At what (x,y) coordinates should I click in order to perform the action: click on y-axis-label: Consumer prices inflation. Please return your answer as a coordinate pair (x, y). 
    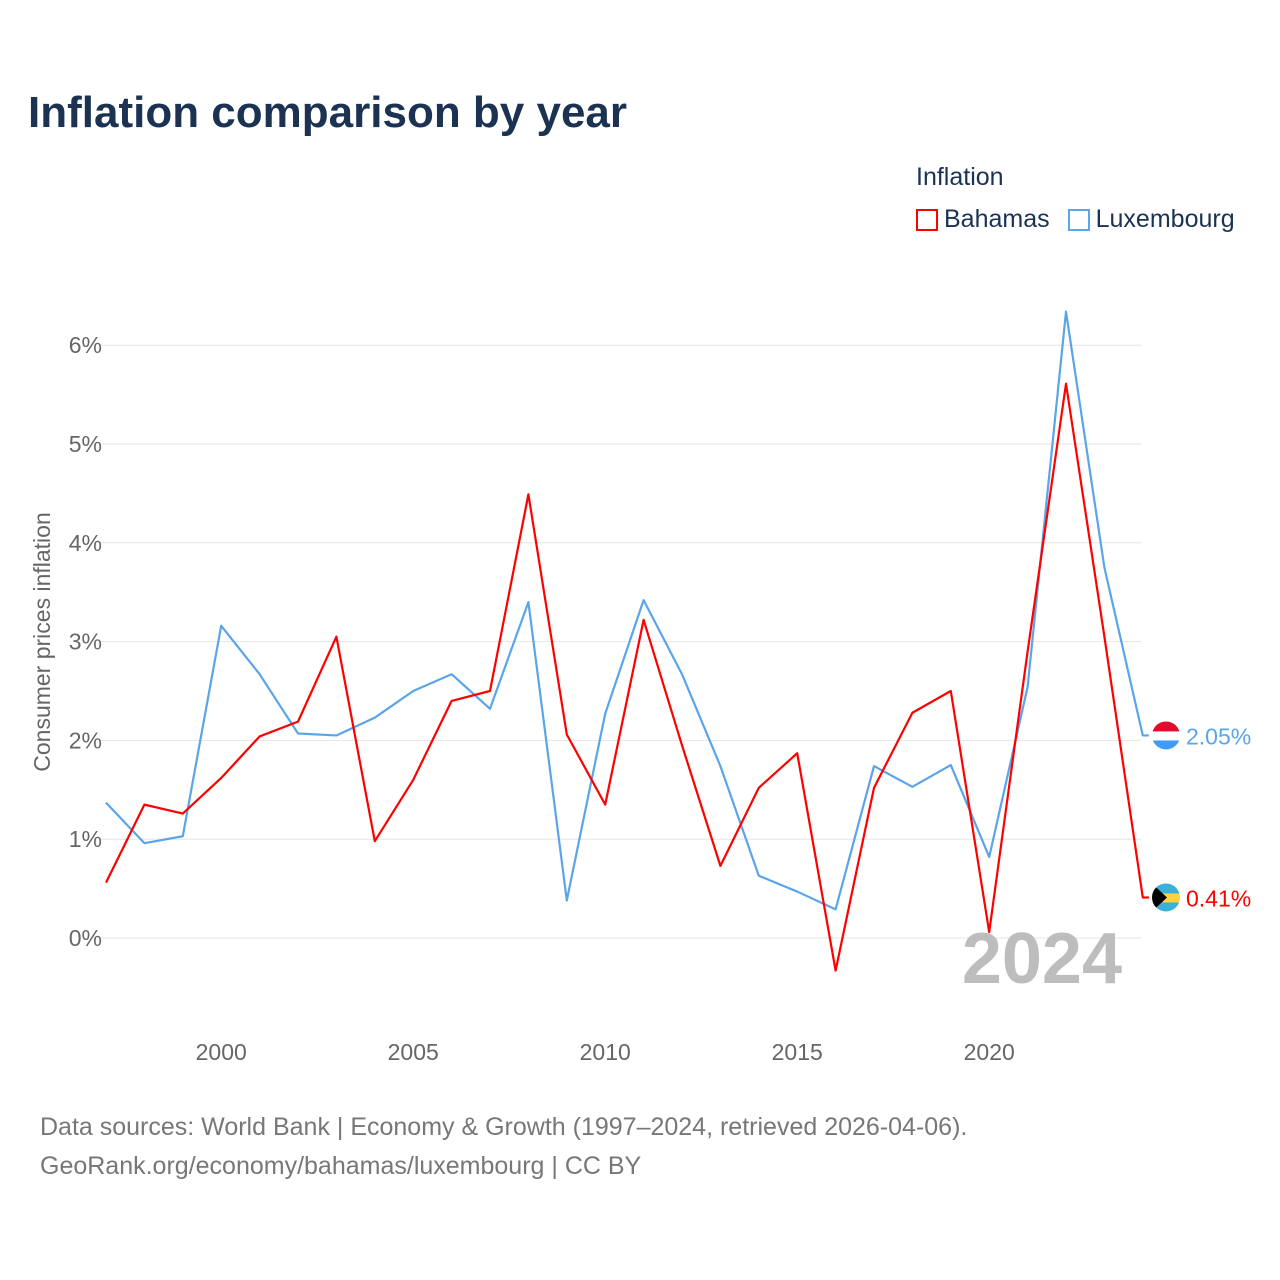
    Looking at the image, I should click on (42, 642).